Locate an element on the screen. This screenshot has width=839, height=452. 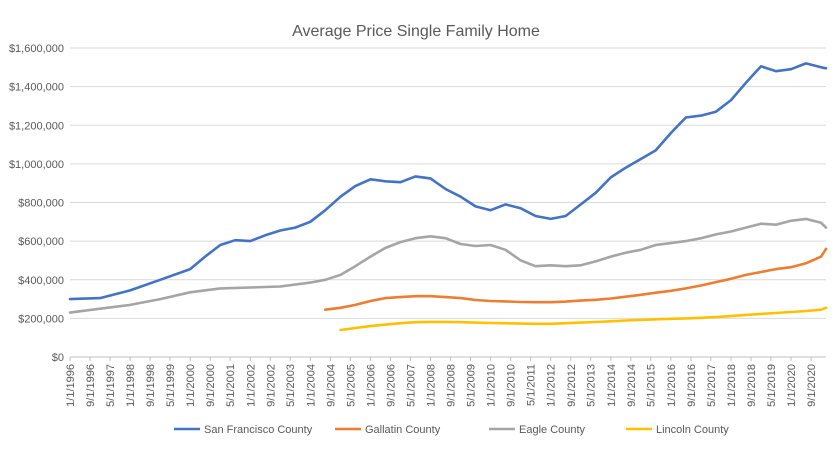
x-tick-label: 9/1/2010 is located at coordinates (512, 385).